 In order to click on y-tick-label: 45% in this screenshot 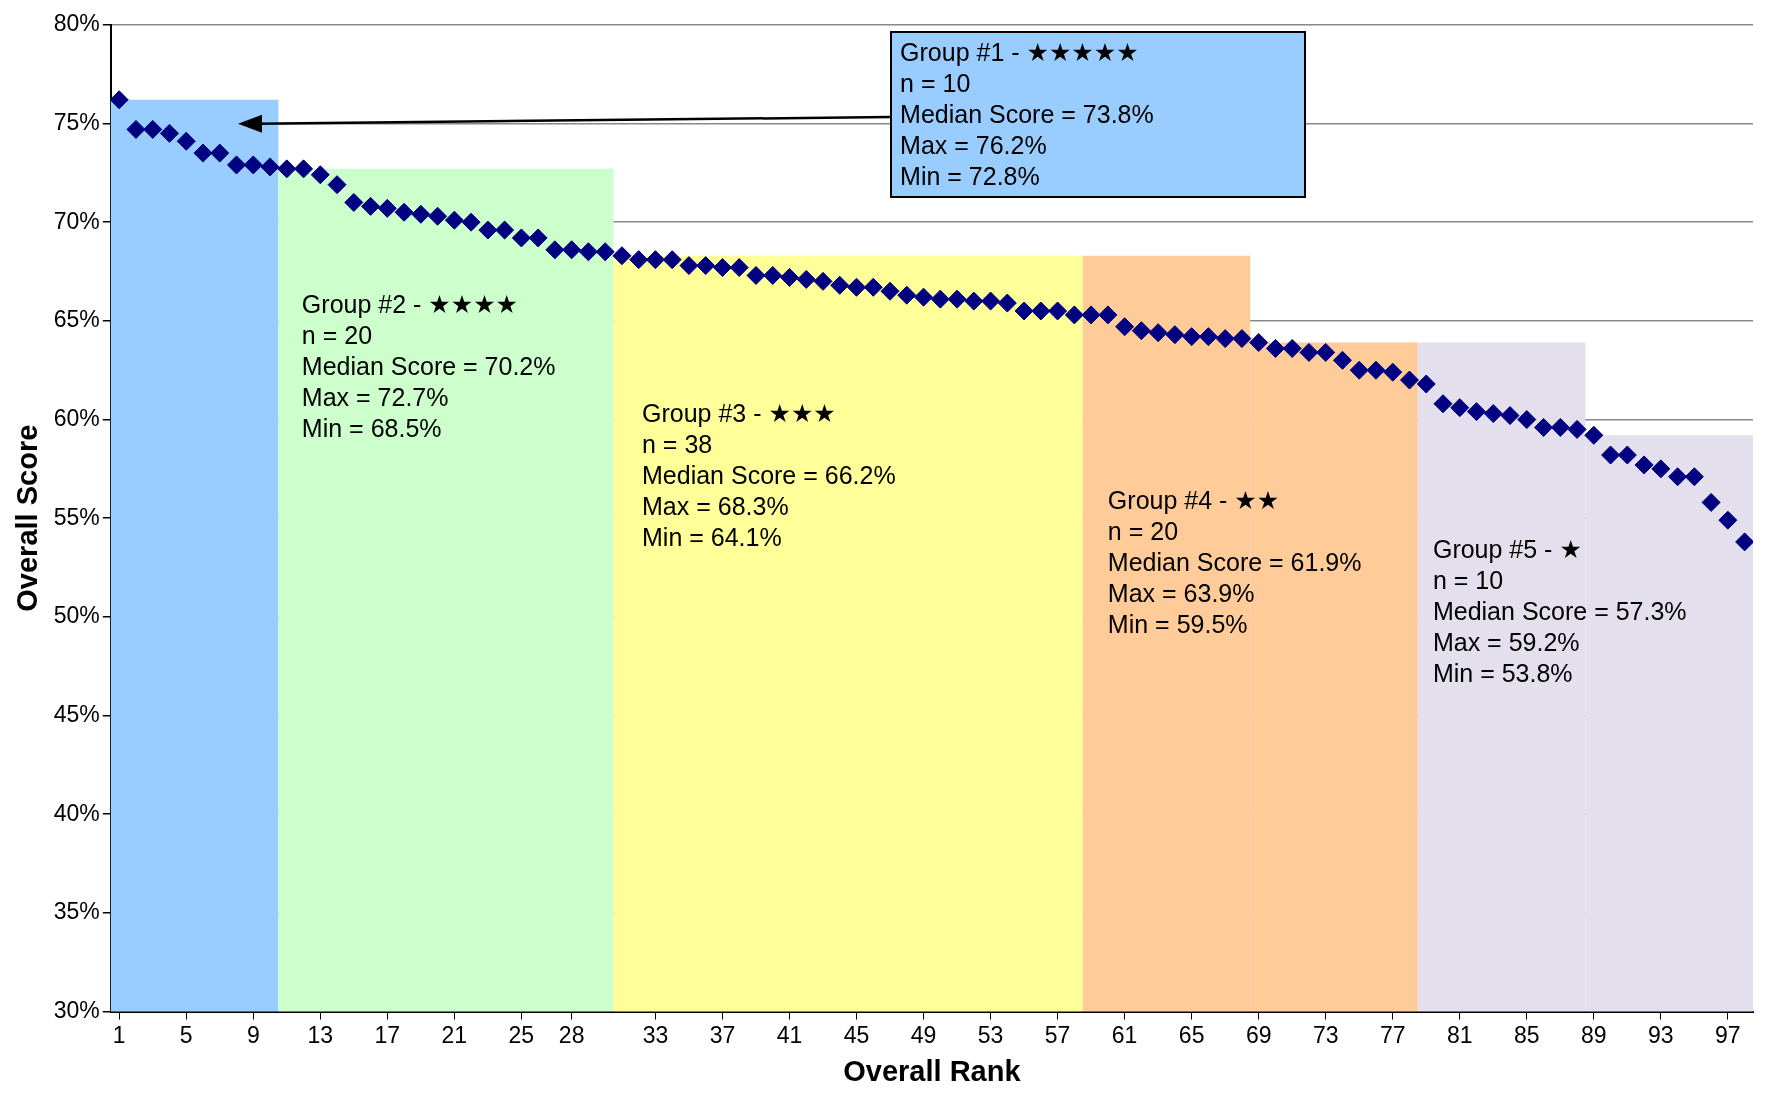, I will do `click(76, 713)`.